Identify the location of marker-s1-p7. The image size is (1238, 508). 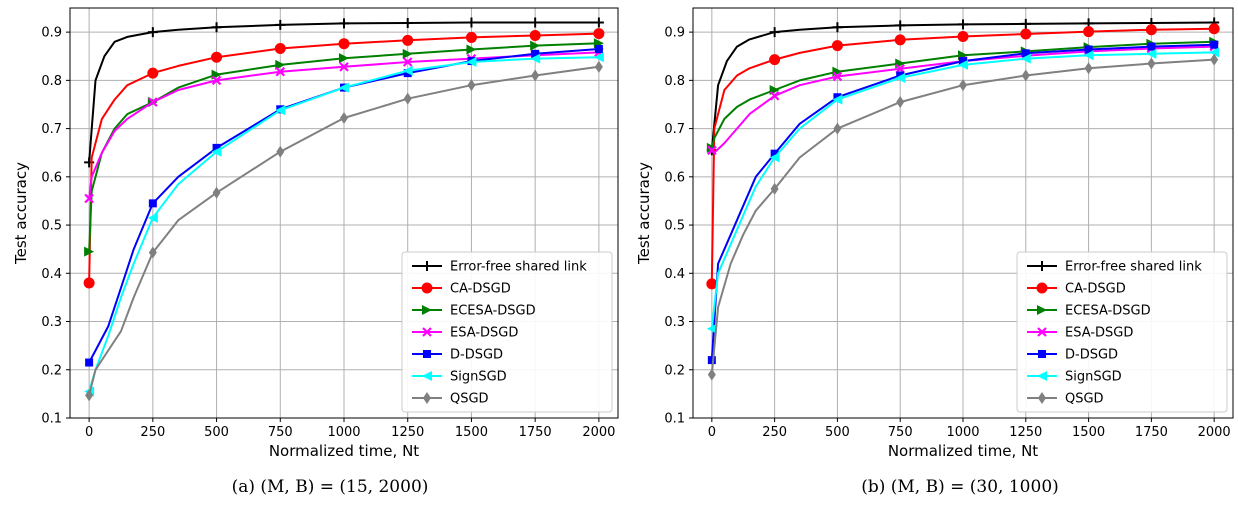
(217, 57).